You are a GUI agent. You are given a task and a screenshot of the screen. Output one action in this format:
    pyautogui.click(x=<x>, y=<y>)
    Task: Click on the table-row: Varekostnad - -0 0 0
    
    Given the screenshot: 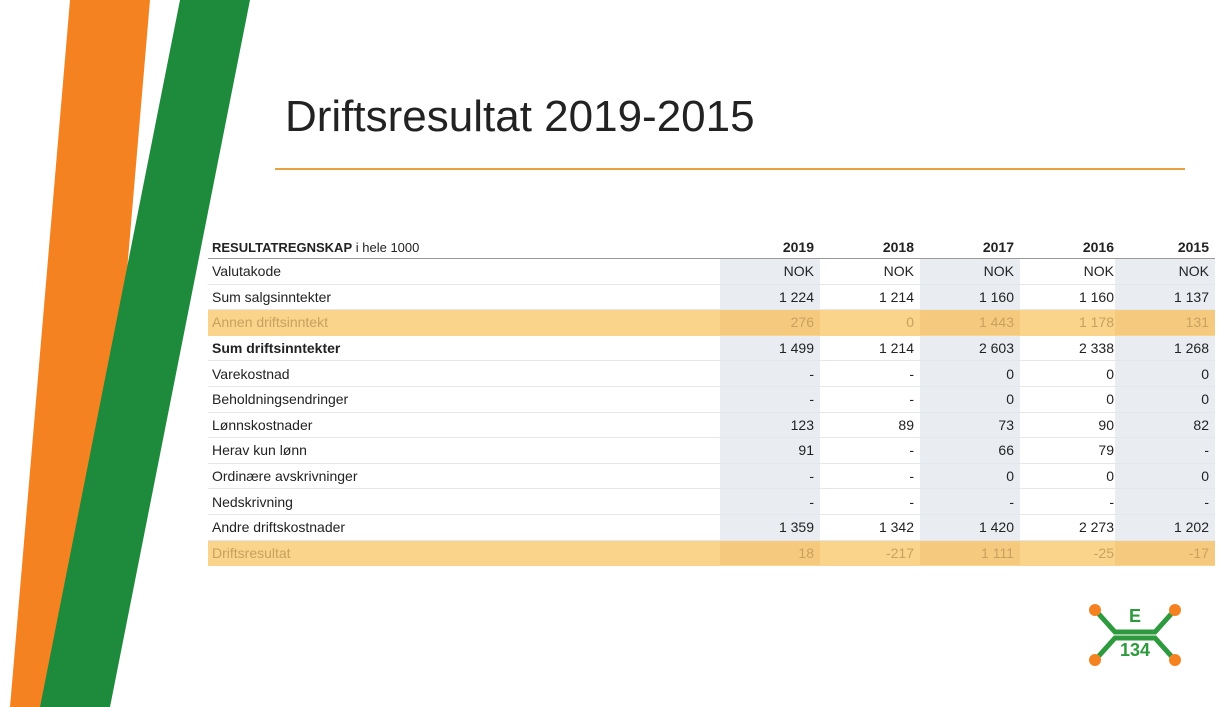 What is the action you would take?
    pyautogui.click(x=711, y=374)
    